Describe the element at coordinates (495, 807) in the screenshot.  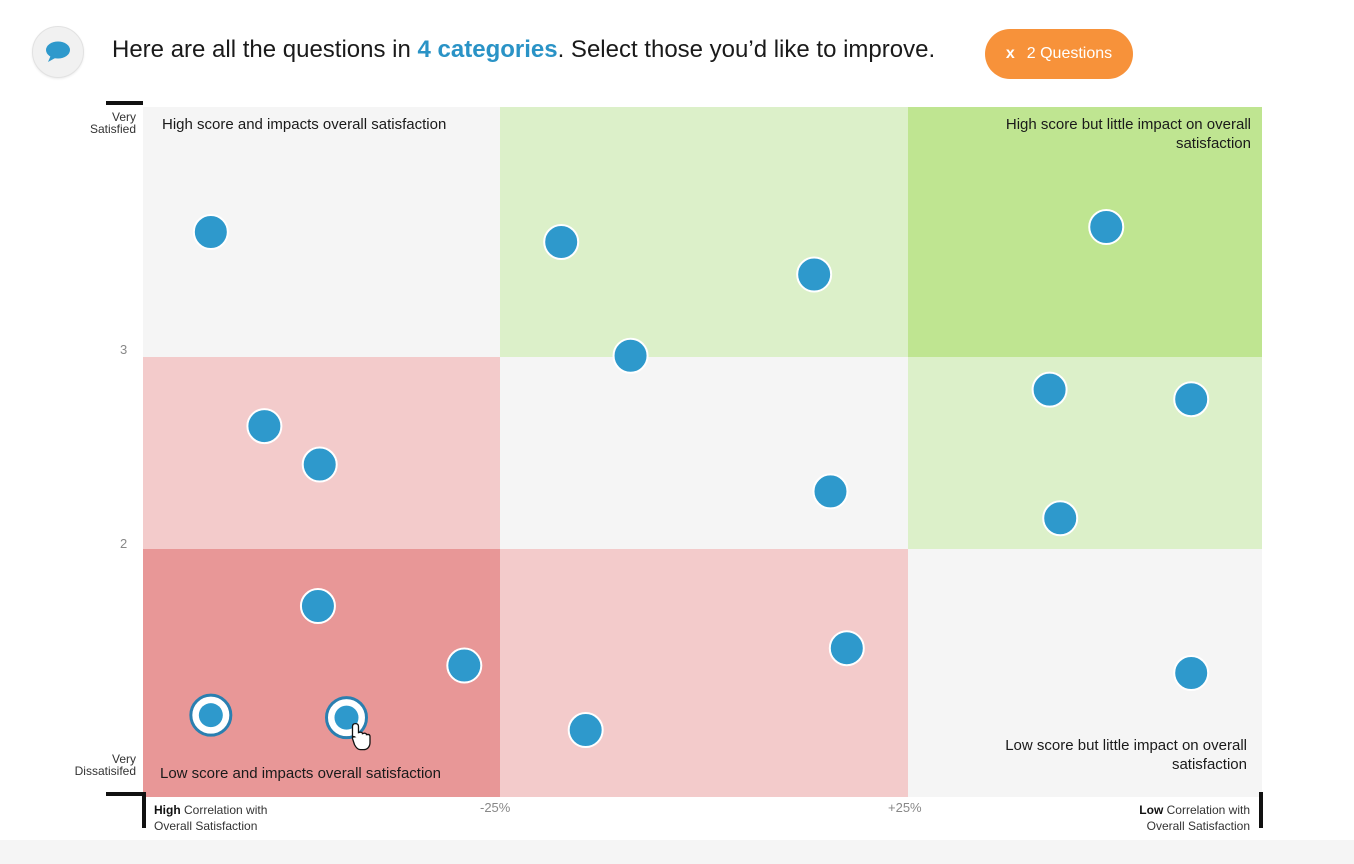
I see `x-tick-label: -25%` at that location.